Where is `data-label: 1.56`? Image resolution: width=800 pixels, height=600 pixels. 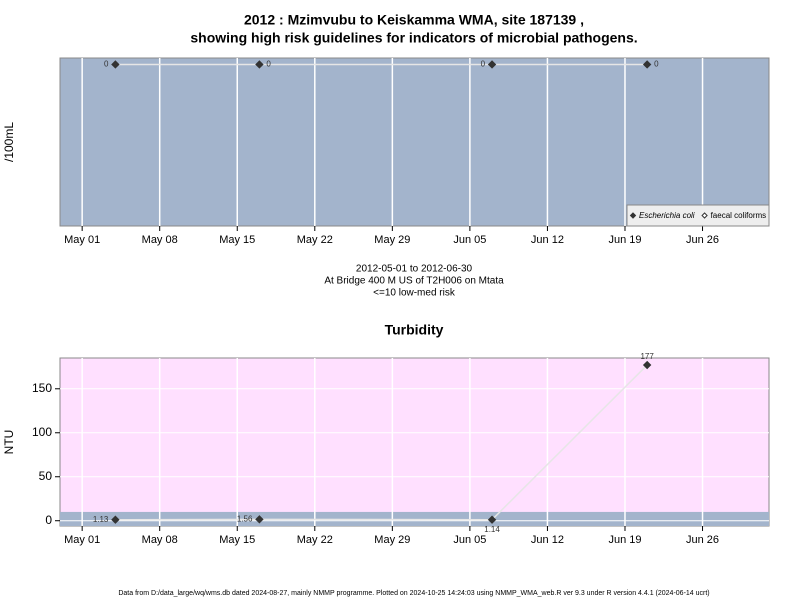
data-label: 1.56 is located at coordinates (245, 518).